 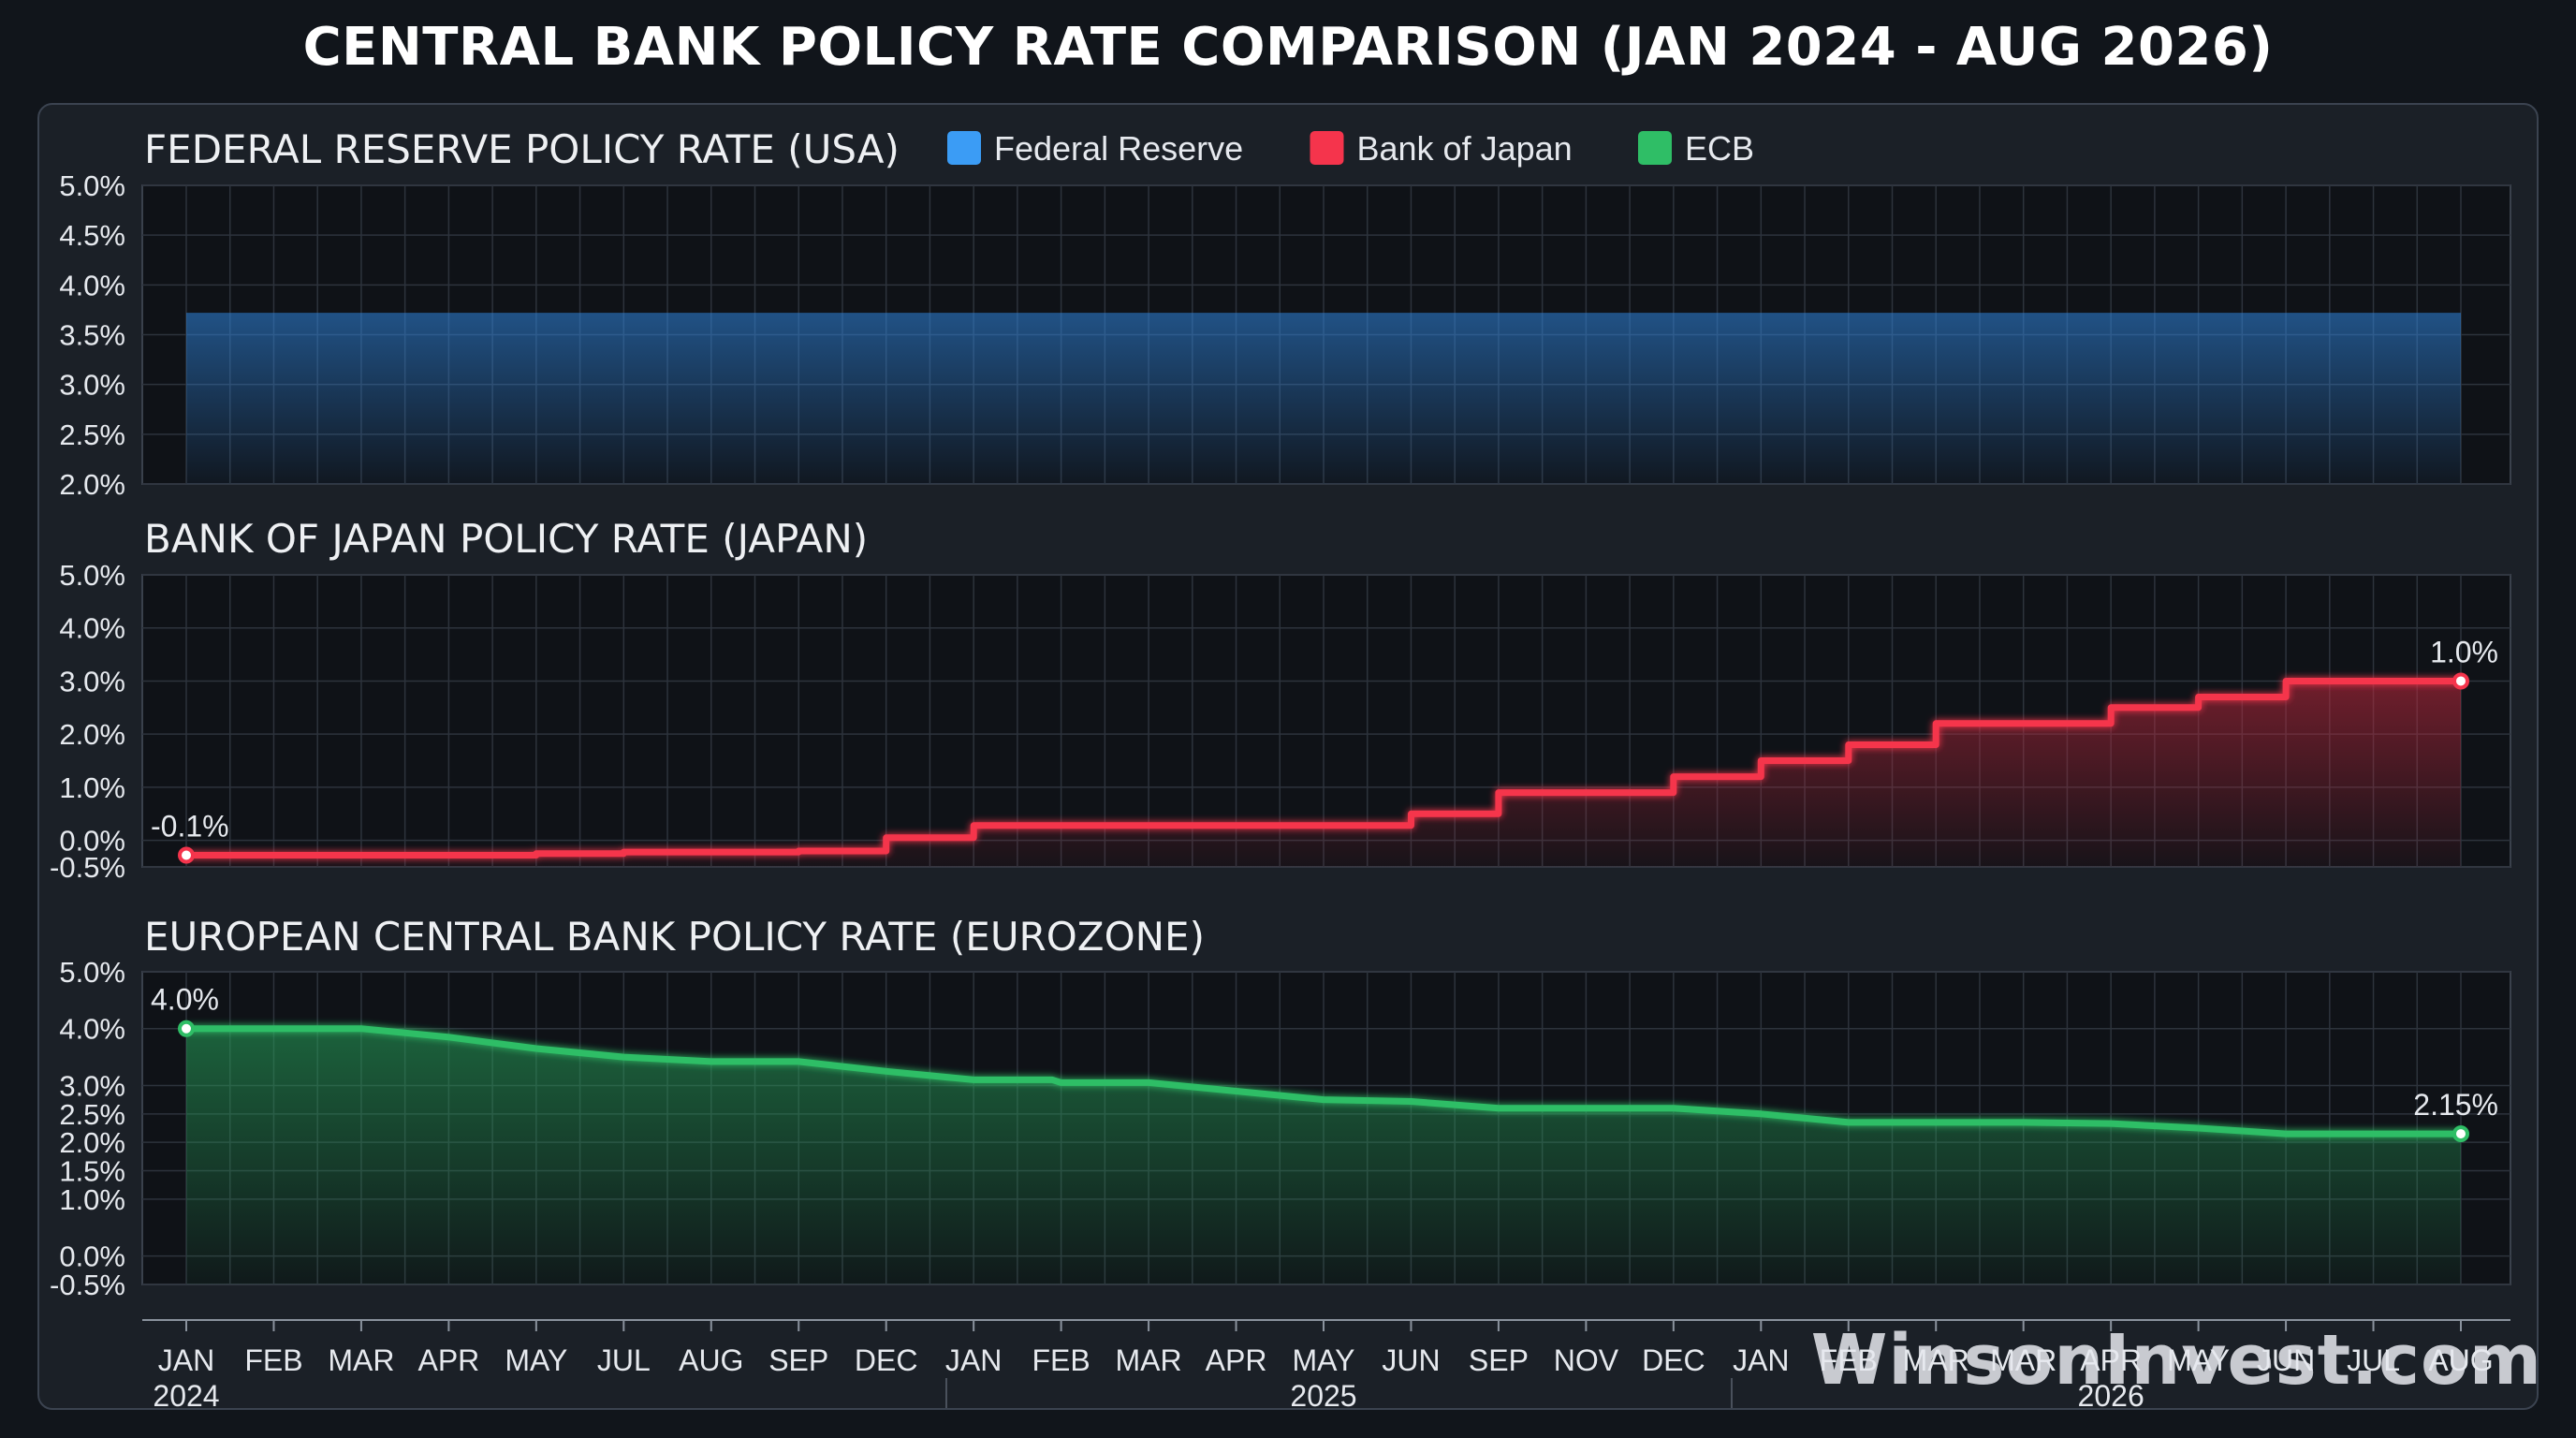 What do you see at coordinates (1465, 148) in the screenshot?
I see `legend-label: Bank of Japan` at bounding box center [1465, 148].